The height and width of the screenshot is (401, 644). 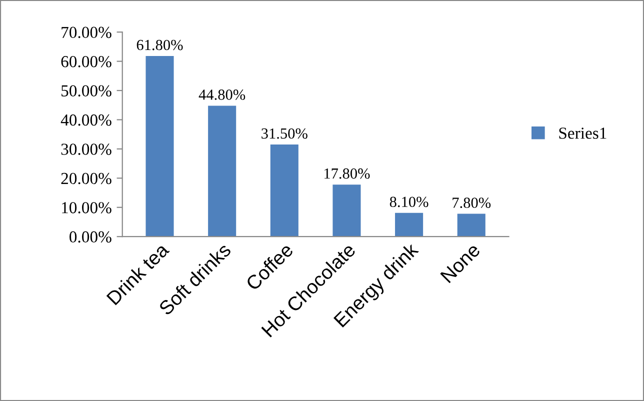 I want to click on data-label: 31.50%, so click(x=285, y=133).